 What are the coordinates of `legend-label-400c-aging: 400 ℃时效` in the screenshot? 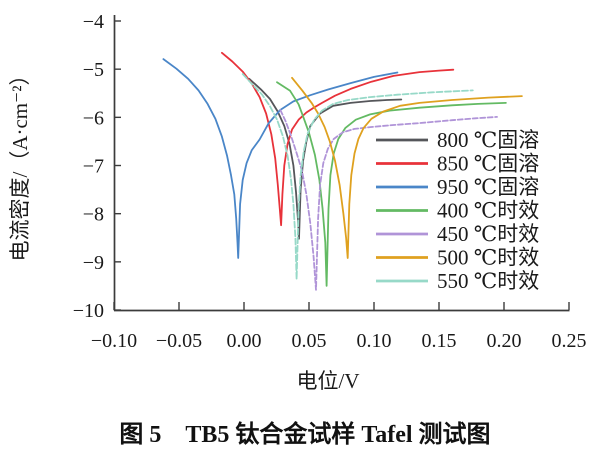 It's located at (488, 211).